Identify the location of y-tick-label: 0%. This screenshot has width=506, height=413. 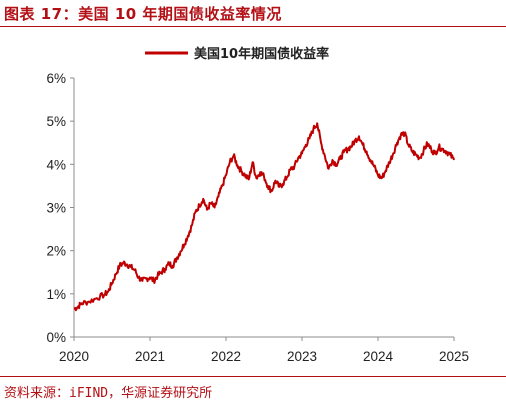
(56, 337).